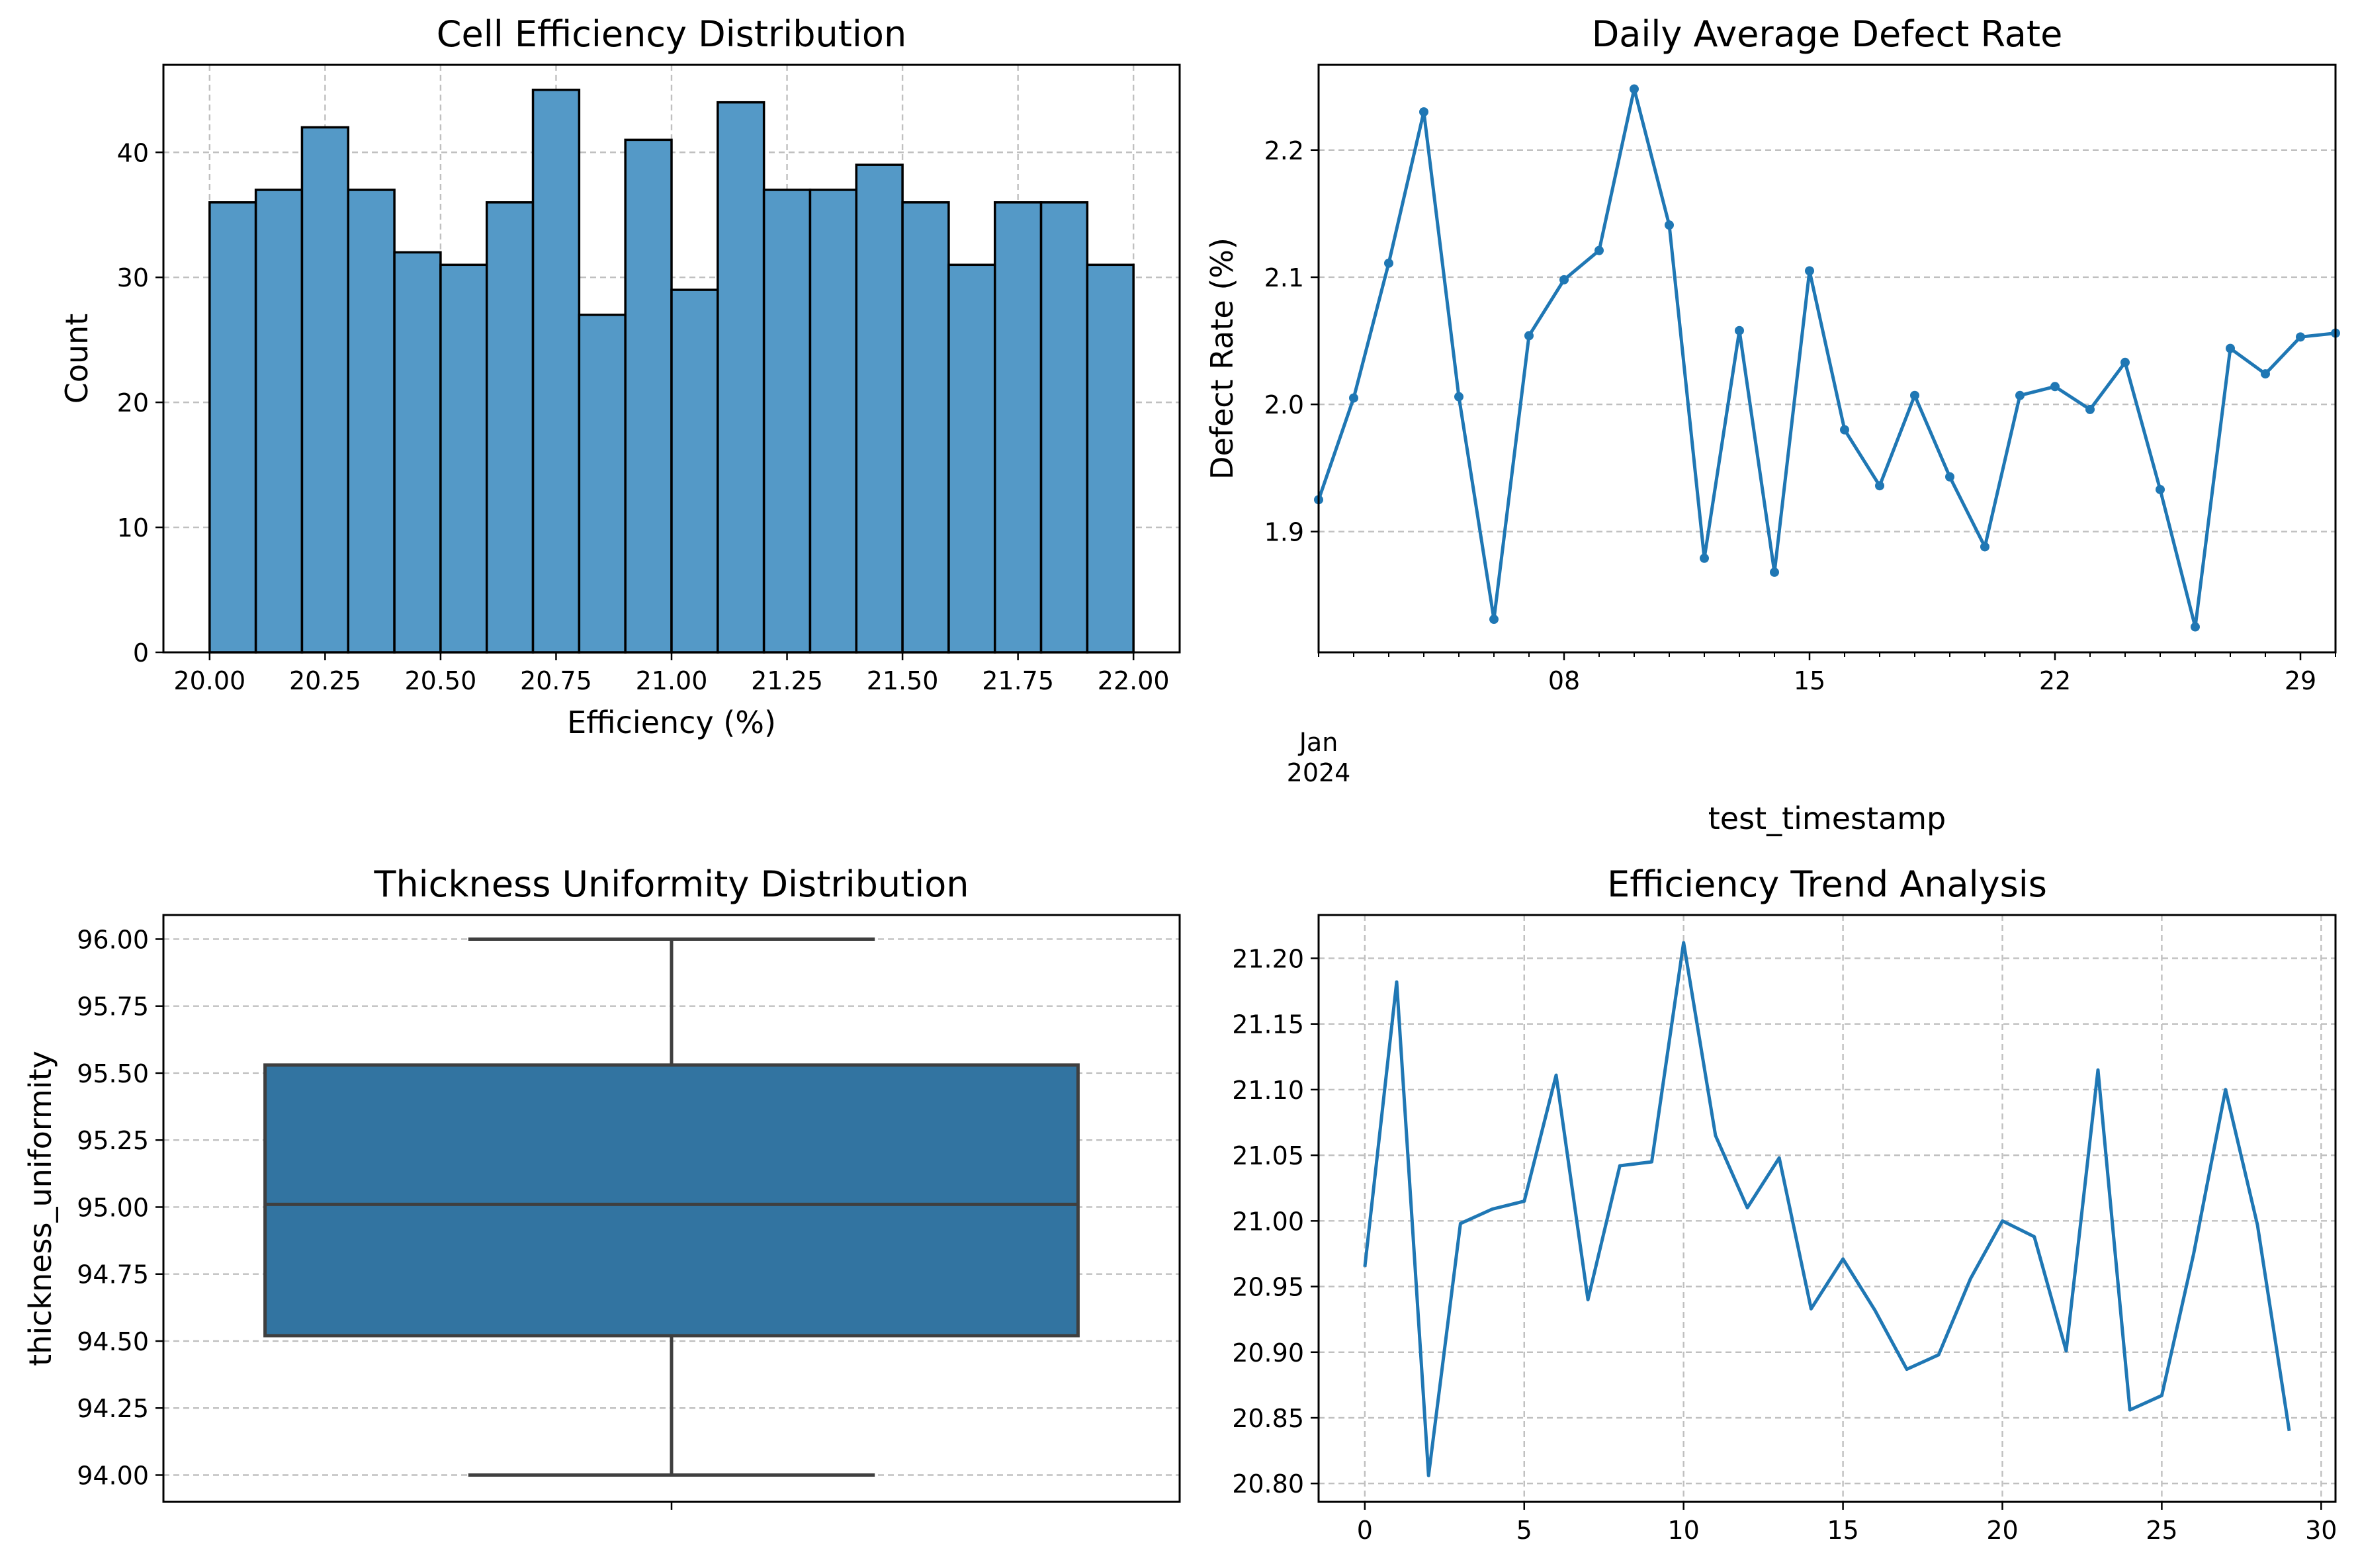 This screenshot has height=1568, width=2358. Describe the element at coordinates (40, 1209) in the screenshot. I see `y-axis-label: thickness_uniformity` at that location.